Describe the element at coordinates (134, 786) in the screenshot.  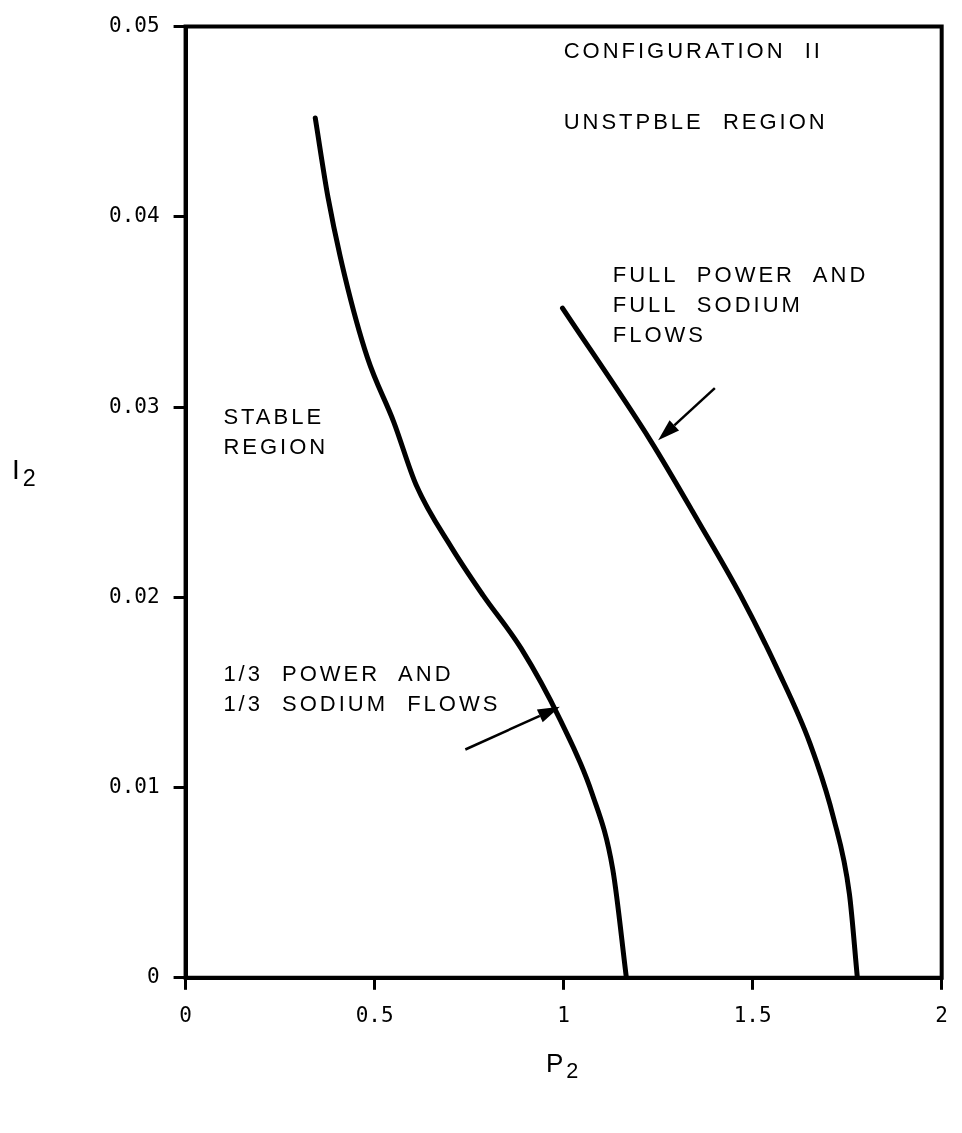
I see `y-tick-label: 0.01` at that location.